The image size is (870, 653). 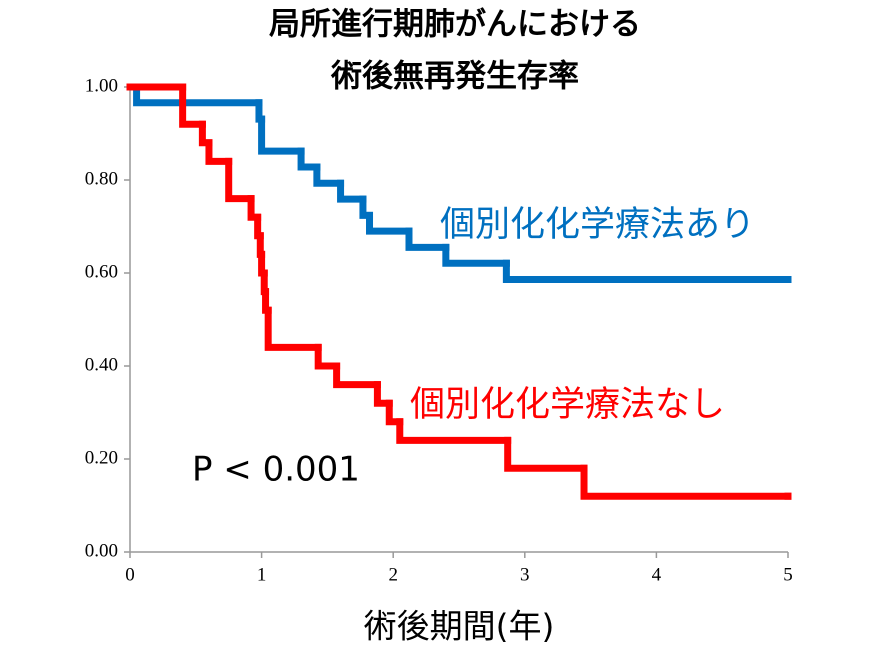 What do you see at coordinates (101, 364) in the screenshot?
I see `y-tick-label: 0.40` at bounding box center [101, 364].